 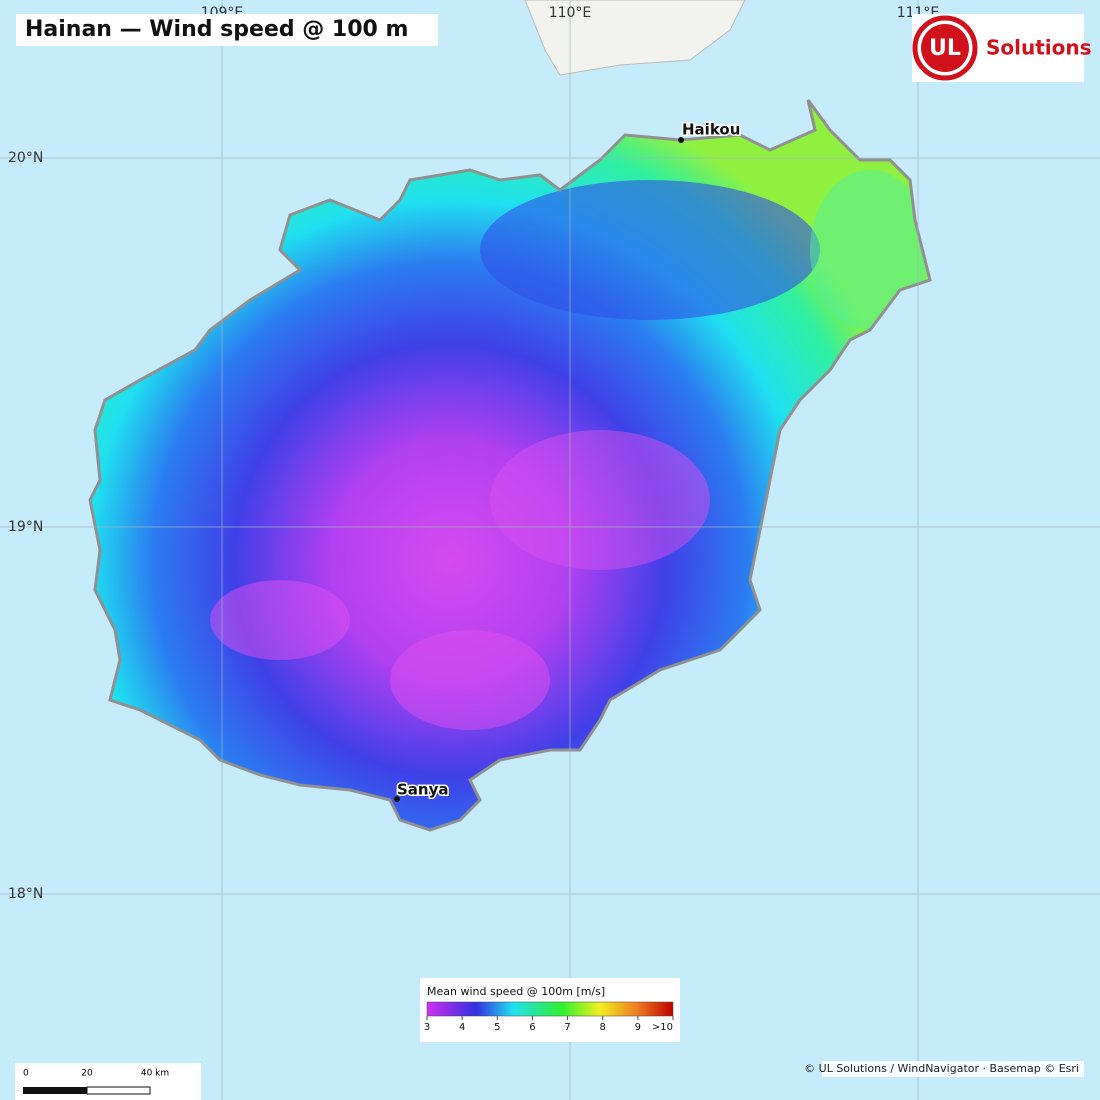 What do you see at coordinates (462, 1027) in the screenshot?
I see `colorbar-tick-label: 4` at bounding box center [462, 1027].